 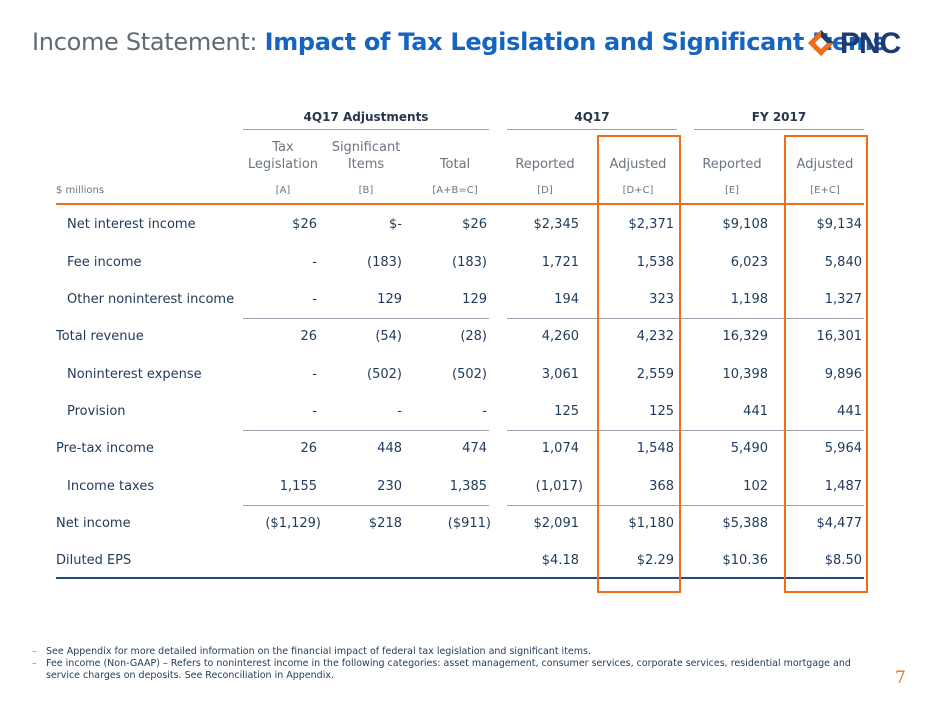 I want to click on cell: 1,327, so click(x=843, y=299).